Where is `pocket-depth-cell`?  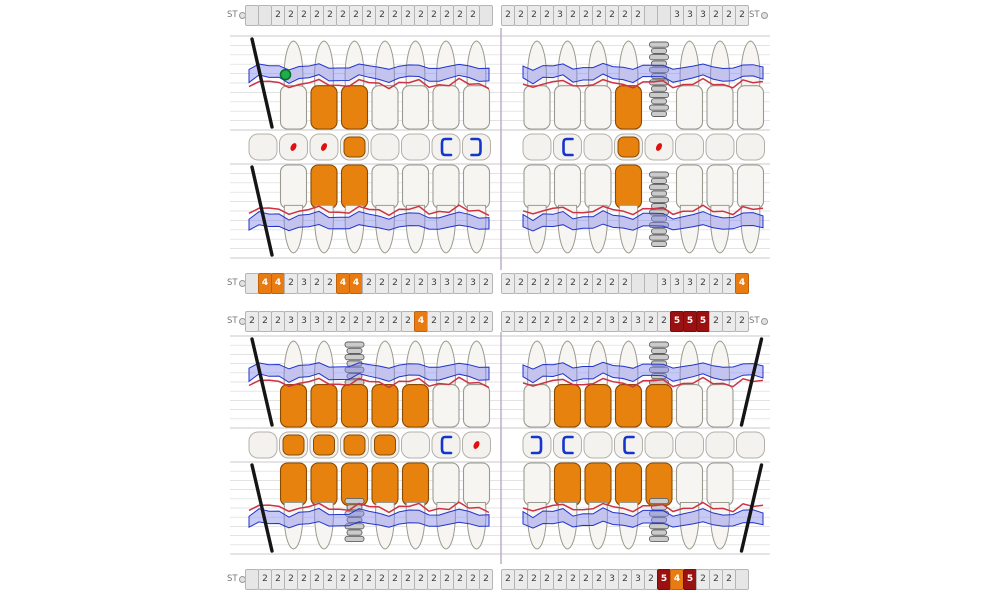
pocket-depth-cell is located at coordinates (252, 283).